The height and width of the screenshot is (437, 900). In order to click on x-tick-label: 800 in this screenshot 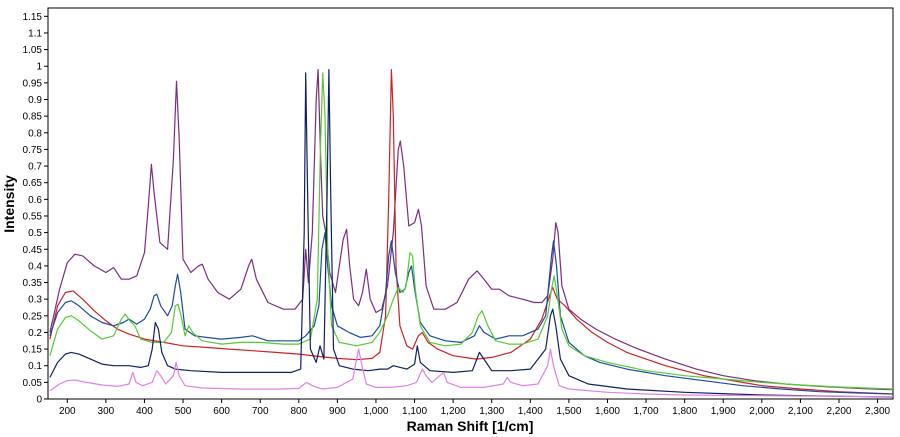, I will do `click(298, 411)`.